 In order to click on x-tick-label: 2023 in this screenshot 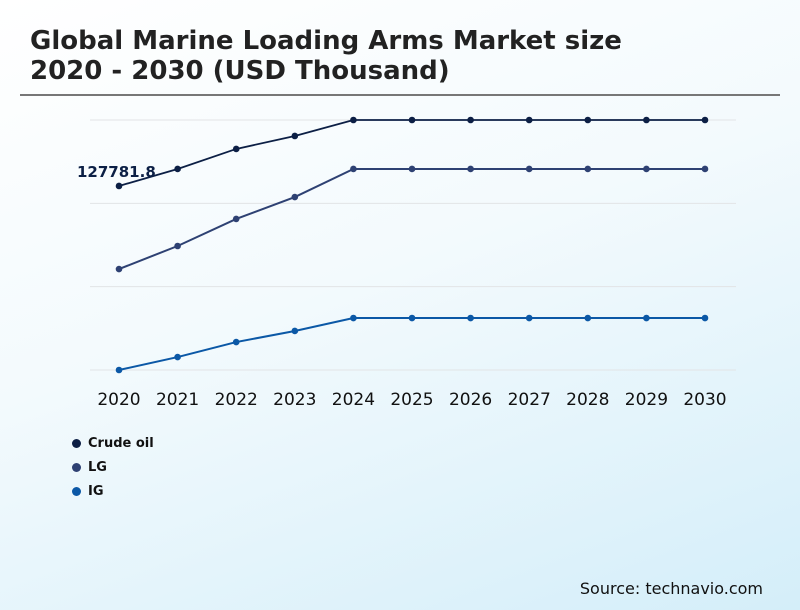, I will do `click(294, 400)`.